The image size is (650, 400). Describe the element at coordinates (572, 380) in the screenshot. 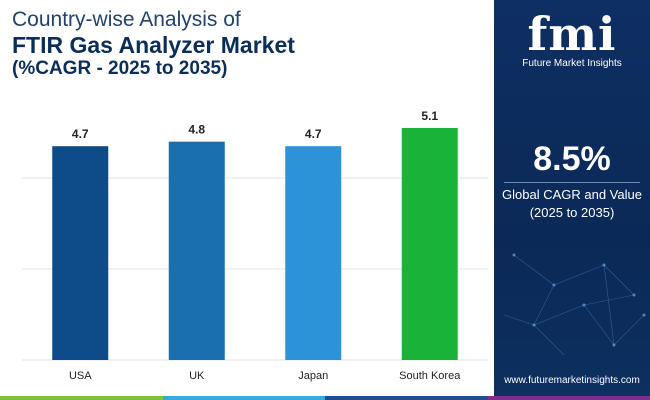

I see `website-link: www.futuremarketinsights.com` at that location.